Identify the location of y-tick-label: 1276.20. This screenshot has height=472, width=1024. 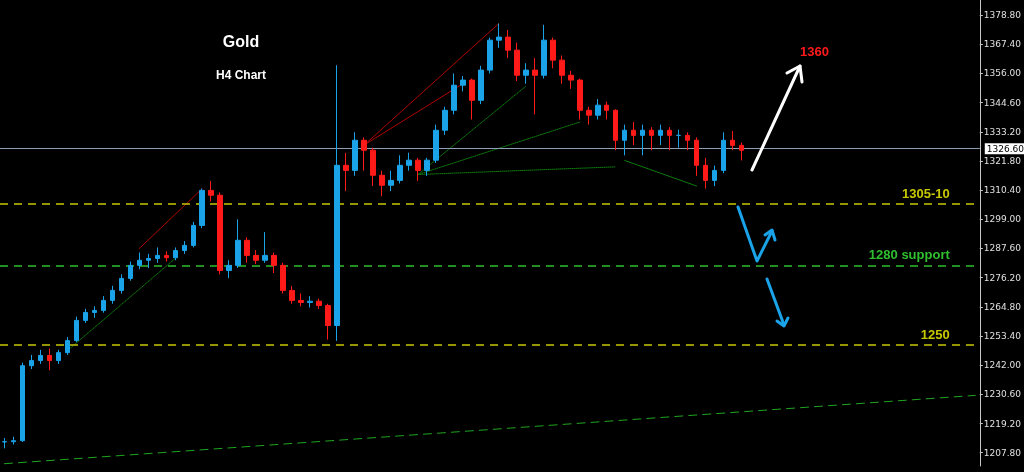
(1002, 277).